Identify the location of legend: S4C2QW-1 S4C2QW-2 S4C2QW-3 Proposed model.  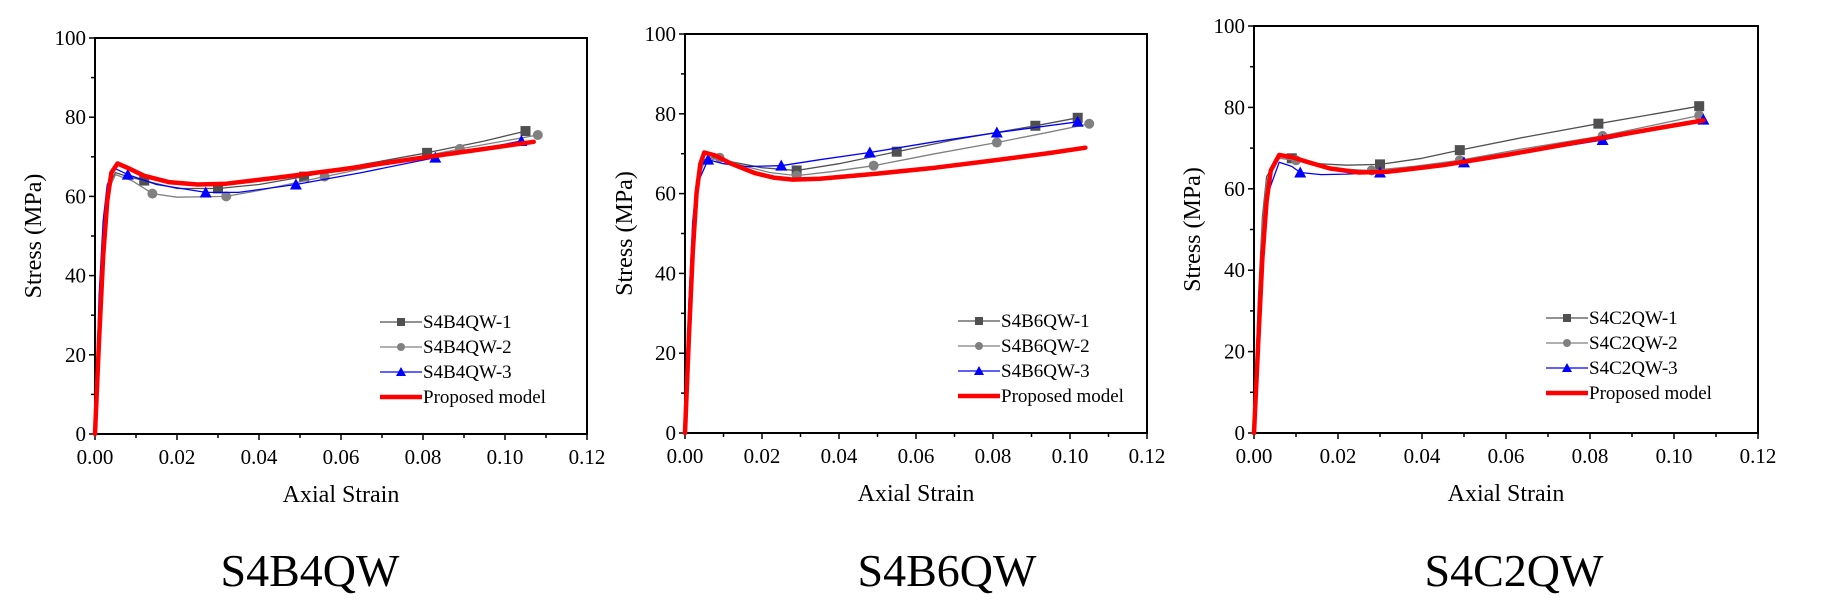
(1629, 356).